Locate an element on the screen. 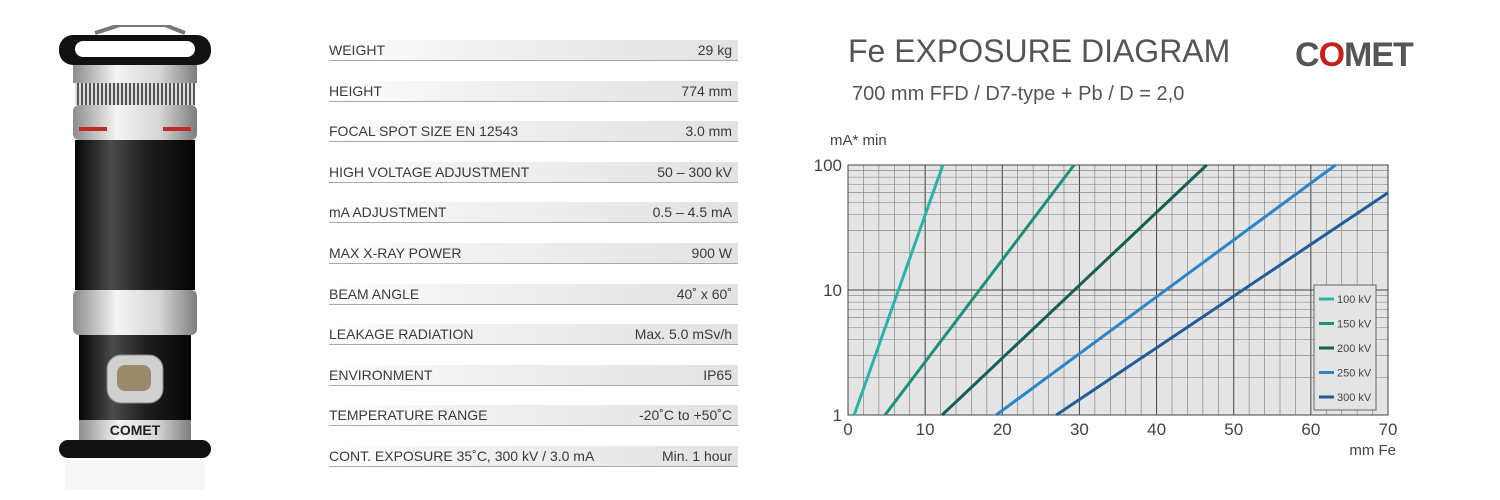  spec-label: MAX X-RAY POWER is located at coordinates (395, 252).